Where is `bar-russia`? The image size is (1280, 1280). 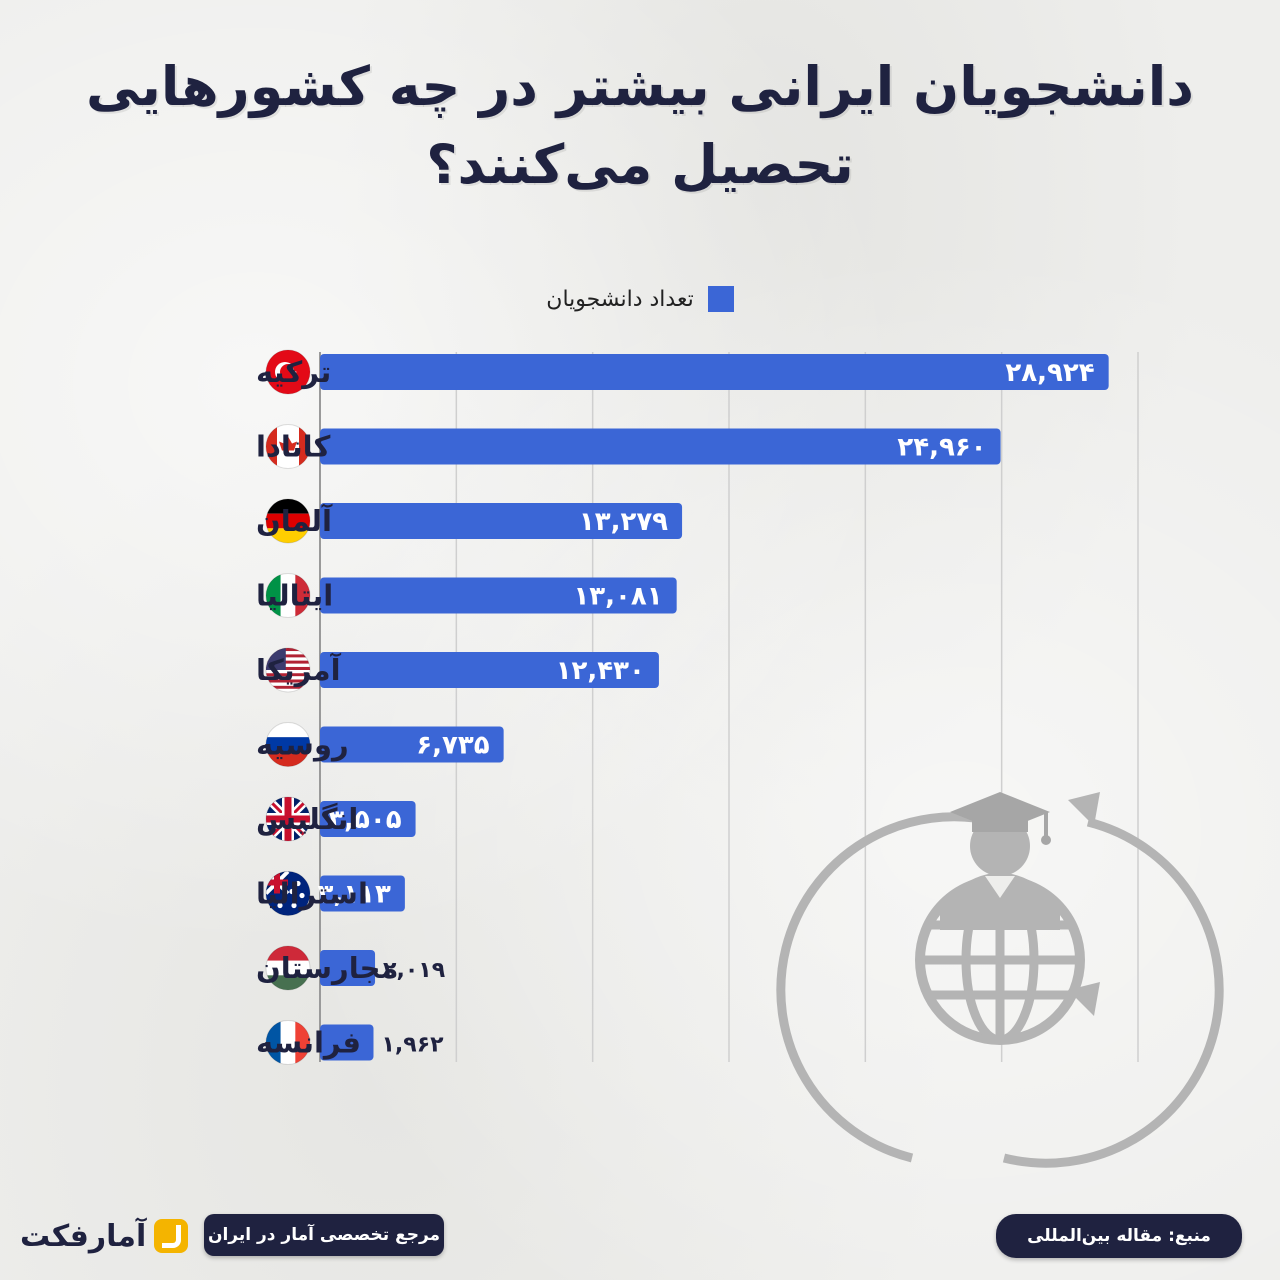 bar-russia is located at coordinates (412, 744).